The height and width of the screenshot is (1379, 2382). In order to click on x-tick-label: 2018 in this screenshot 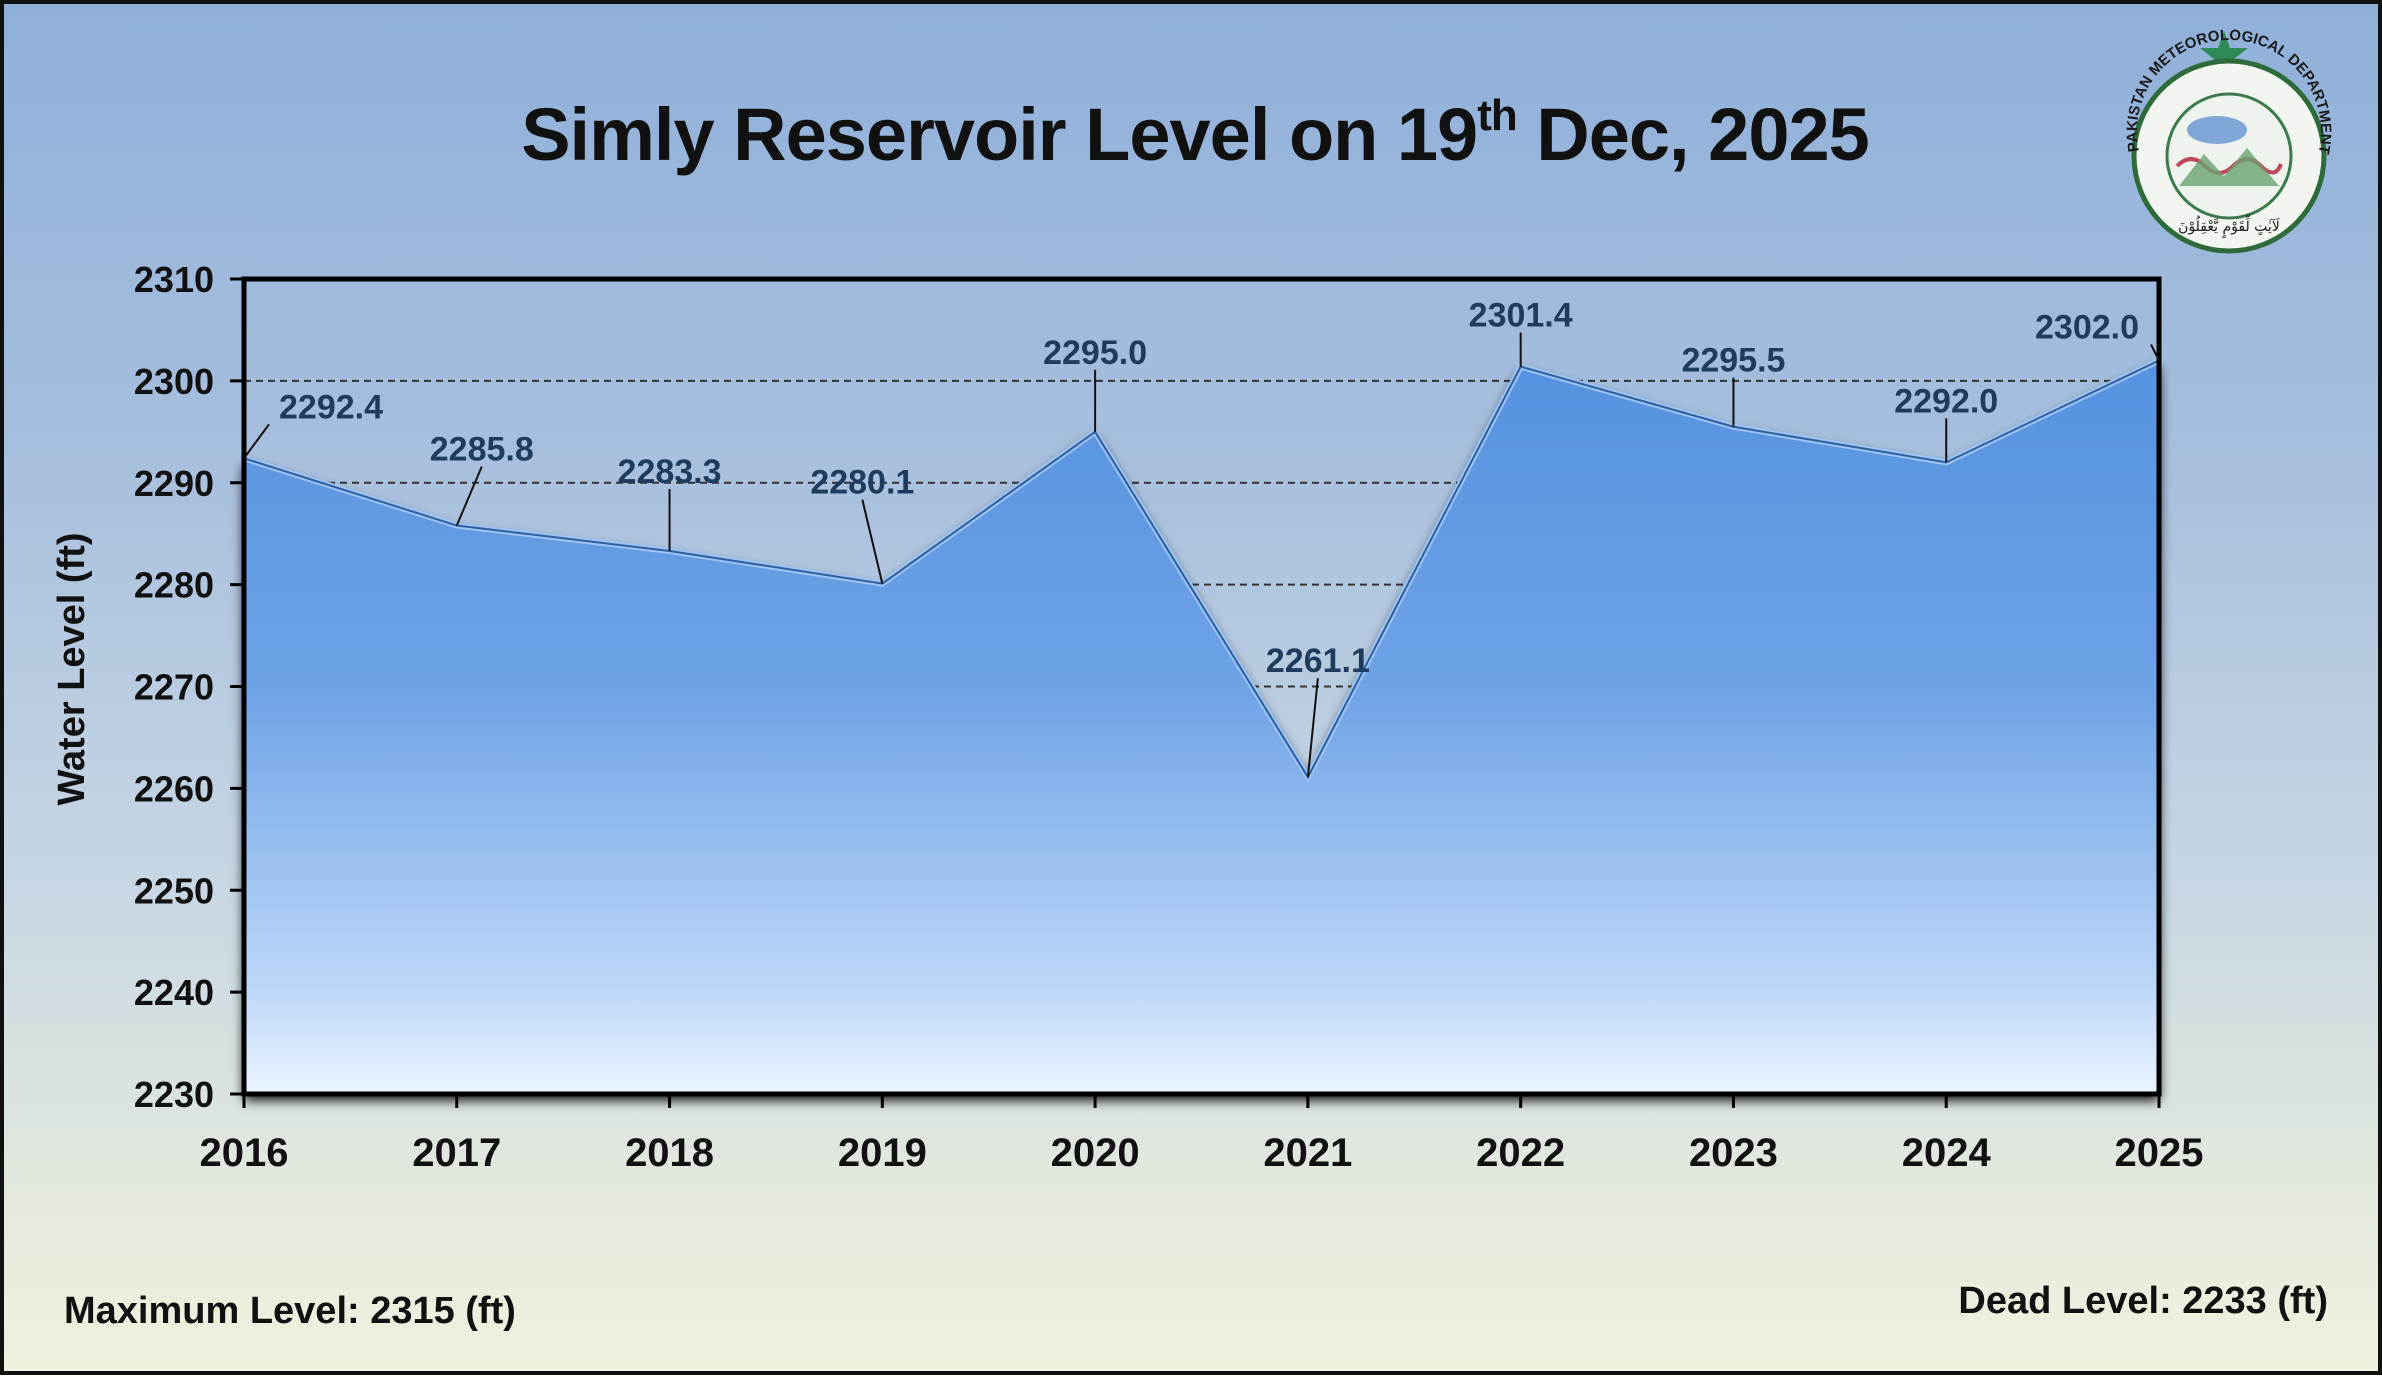, I will do `click(669, 1153)`.